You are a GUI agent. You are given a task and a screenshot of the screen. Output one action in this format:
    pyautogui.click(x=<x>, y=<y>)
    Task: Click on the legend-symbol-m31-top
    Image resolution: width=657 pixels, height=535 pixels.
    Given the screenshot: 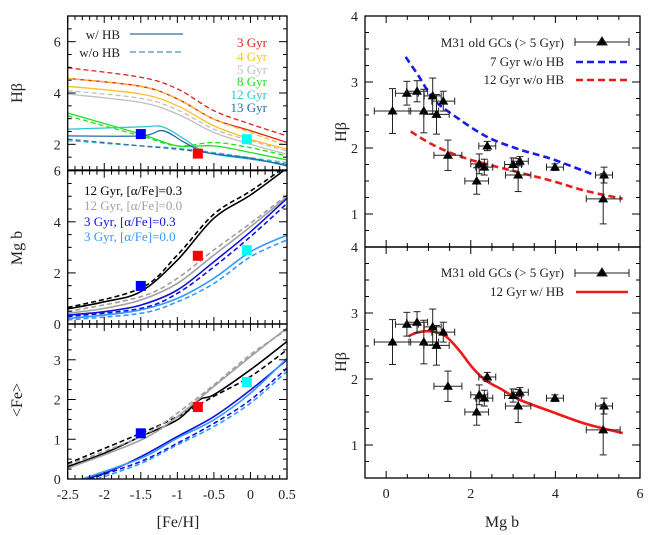 What is the action you would take?
    pyautogui.click(x=602, y=41)
    